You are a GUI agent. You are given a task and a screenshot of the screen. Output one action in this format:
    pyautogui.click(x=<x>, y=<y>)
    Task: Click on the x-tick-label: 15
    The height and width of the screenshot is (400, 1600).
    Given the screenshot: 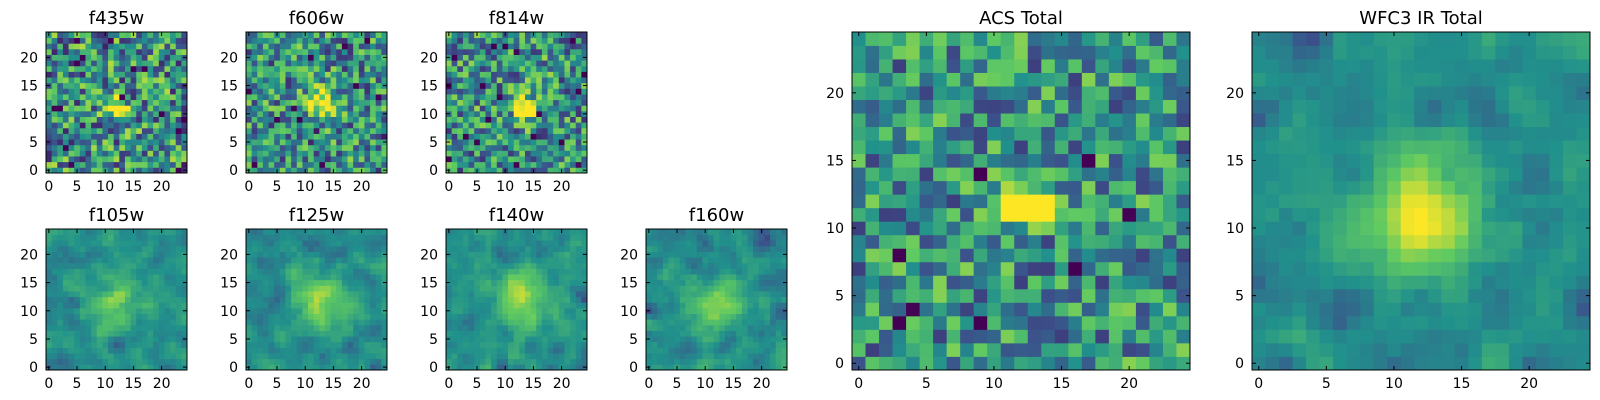 What is the action you would take?
    pyautogui.click(x=534, y=384)
    